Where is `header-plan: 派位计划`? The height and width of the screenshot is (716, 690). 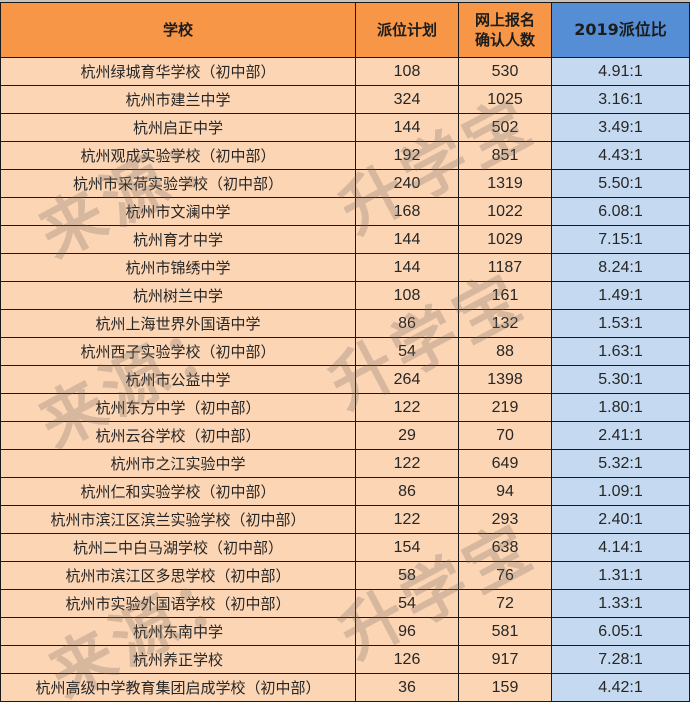 header-plan: 派位计划 is located at coordinates (407, 30).